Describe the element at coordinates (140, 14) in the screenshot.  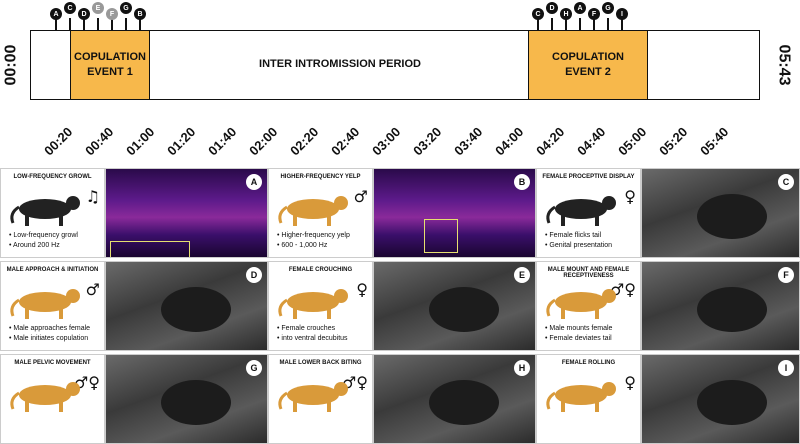
I see `marker-b: B` at that location.